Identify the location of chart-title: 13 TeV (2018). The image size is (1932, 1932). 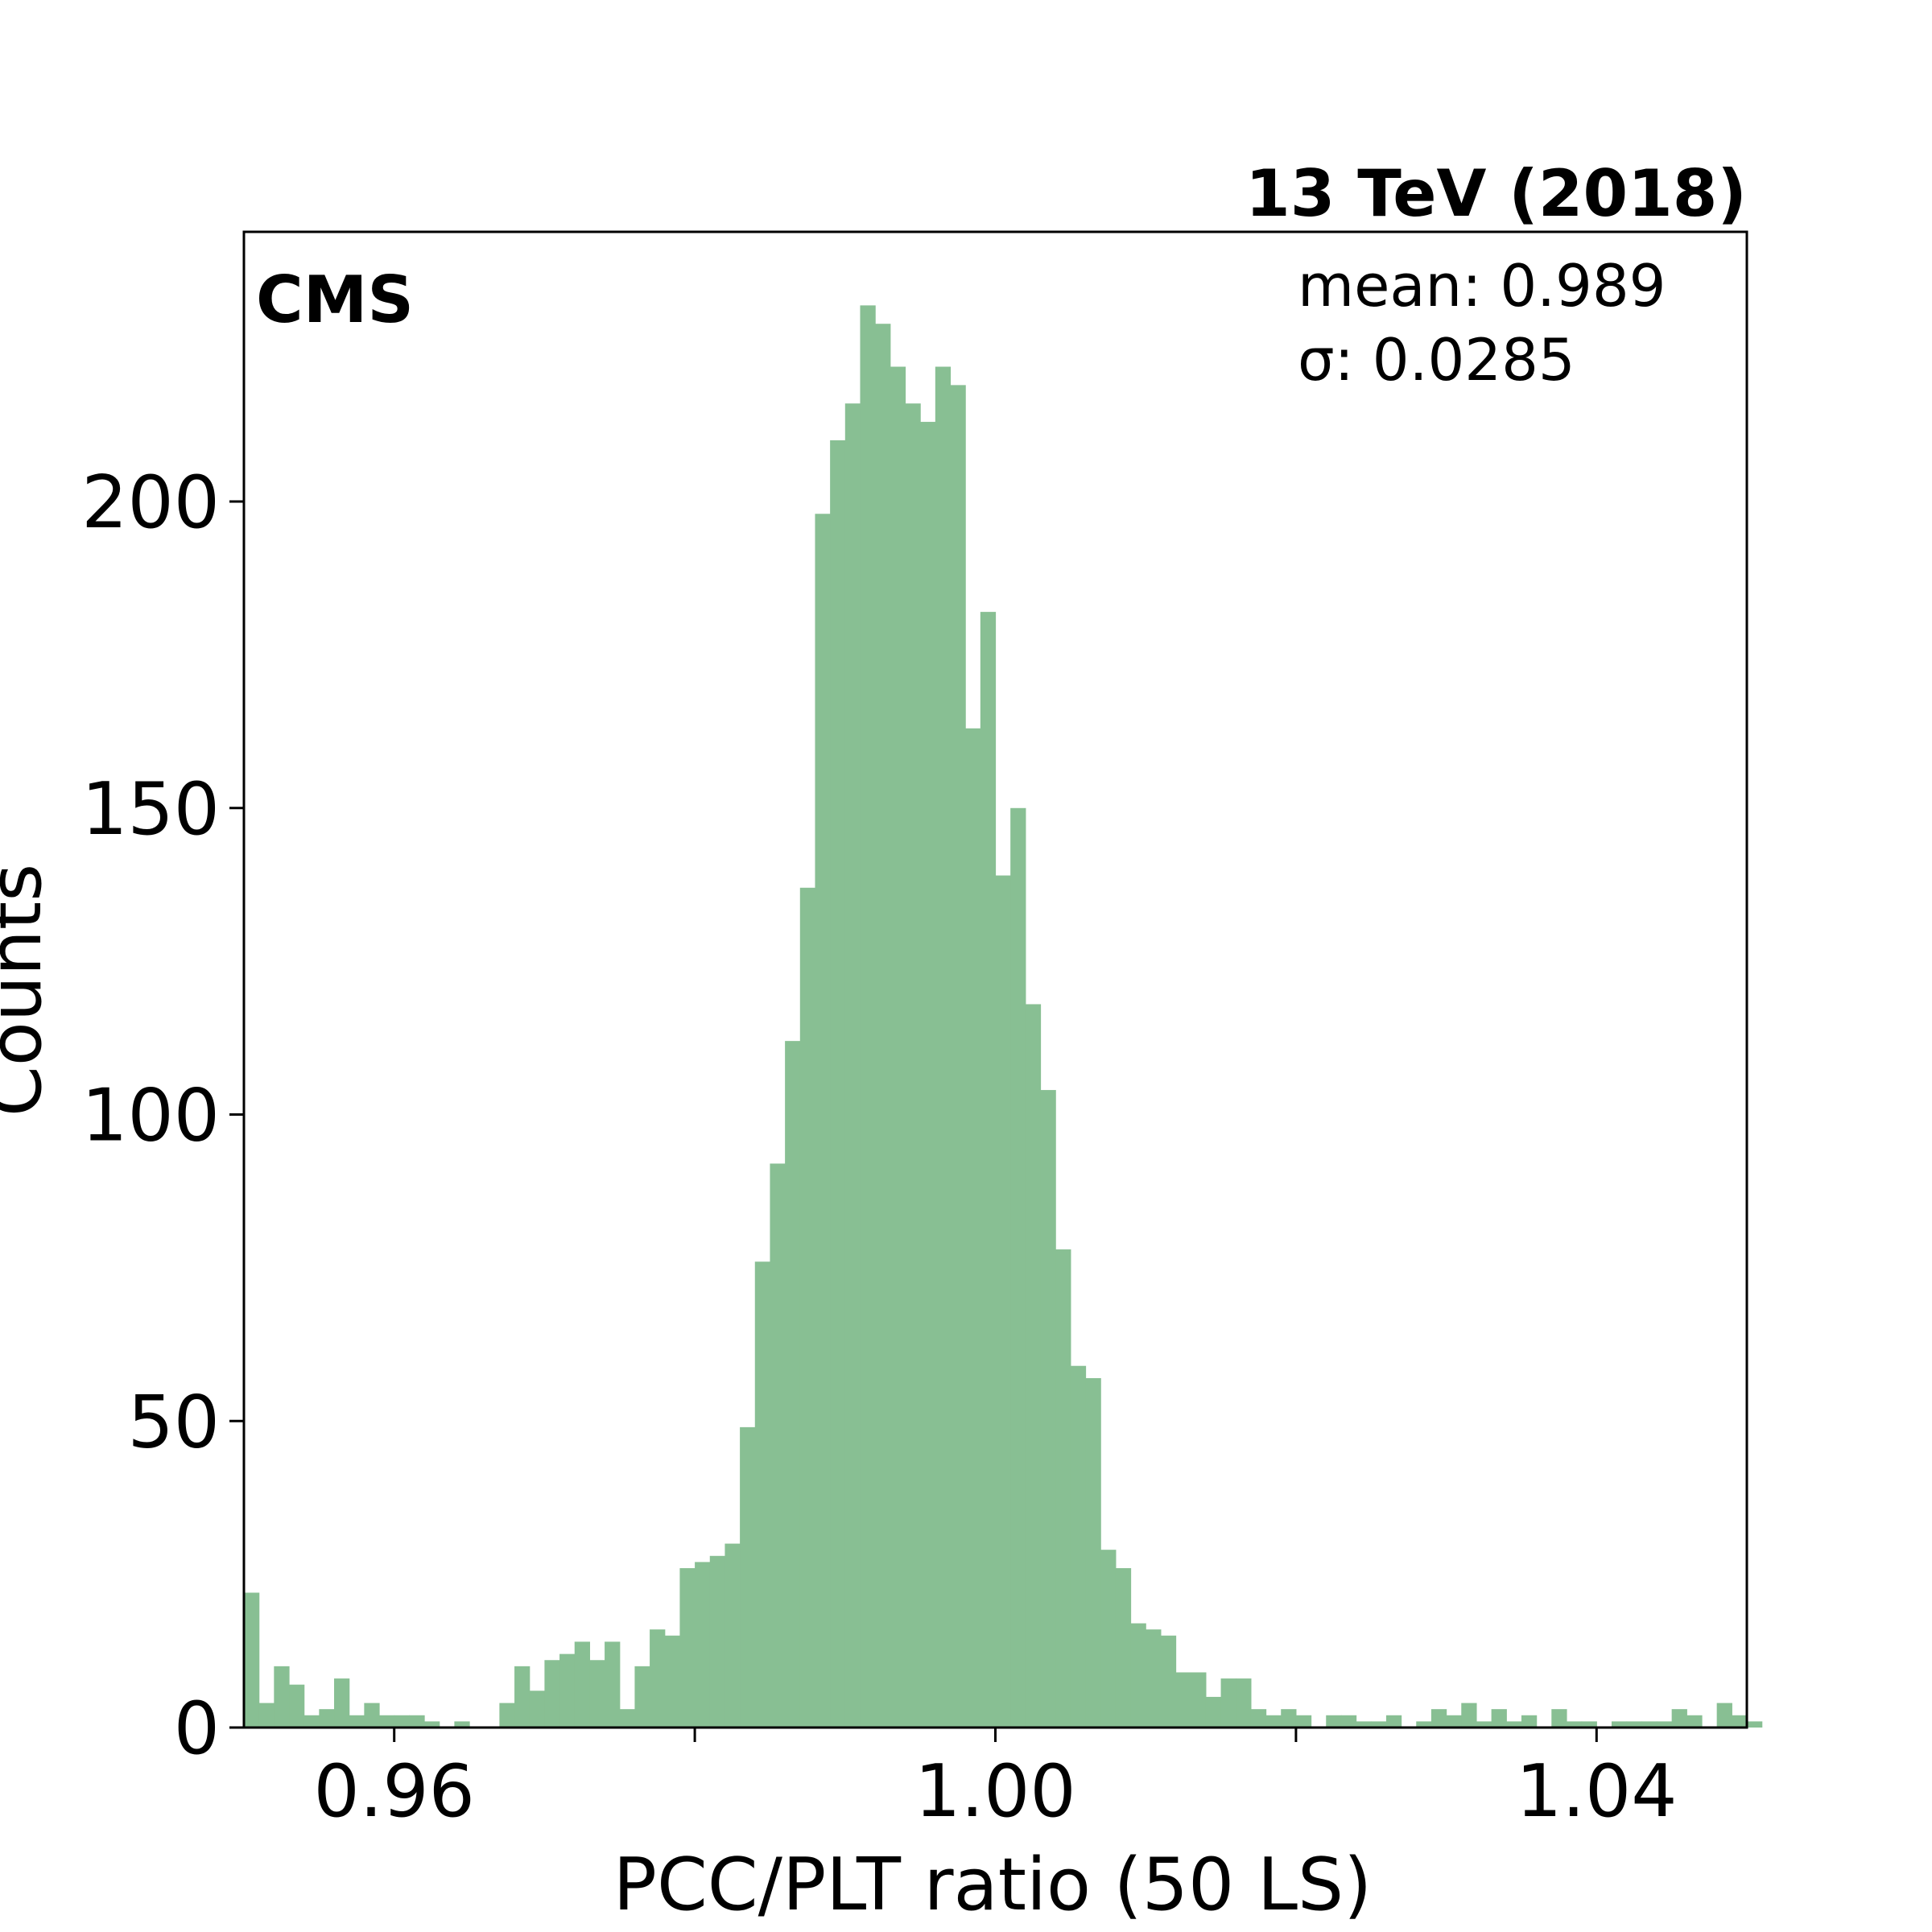
(1496, 193).